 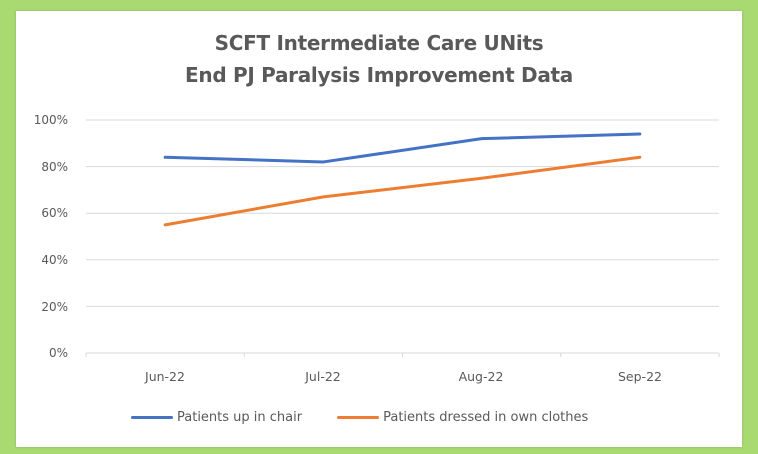 I want to click on y-tick-label: 40%, so click(x=54, y=260).